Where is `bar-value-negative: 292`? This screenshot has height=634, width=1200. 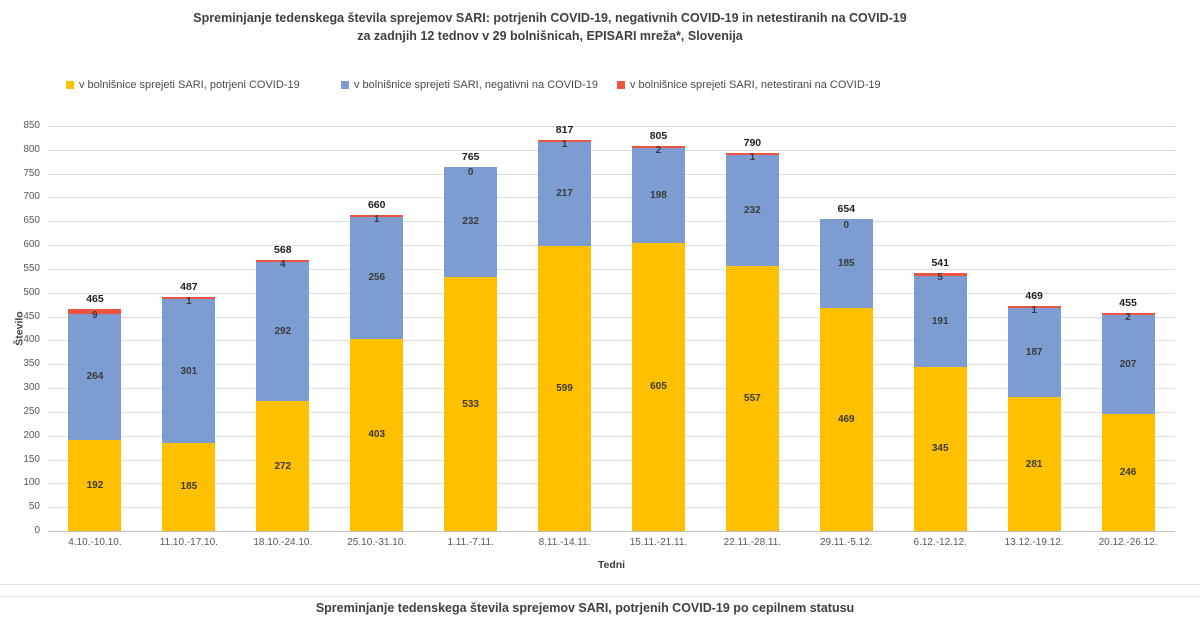
bar-value-negative: 292 is located at coordinates (283, 332).